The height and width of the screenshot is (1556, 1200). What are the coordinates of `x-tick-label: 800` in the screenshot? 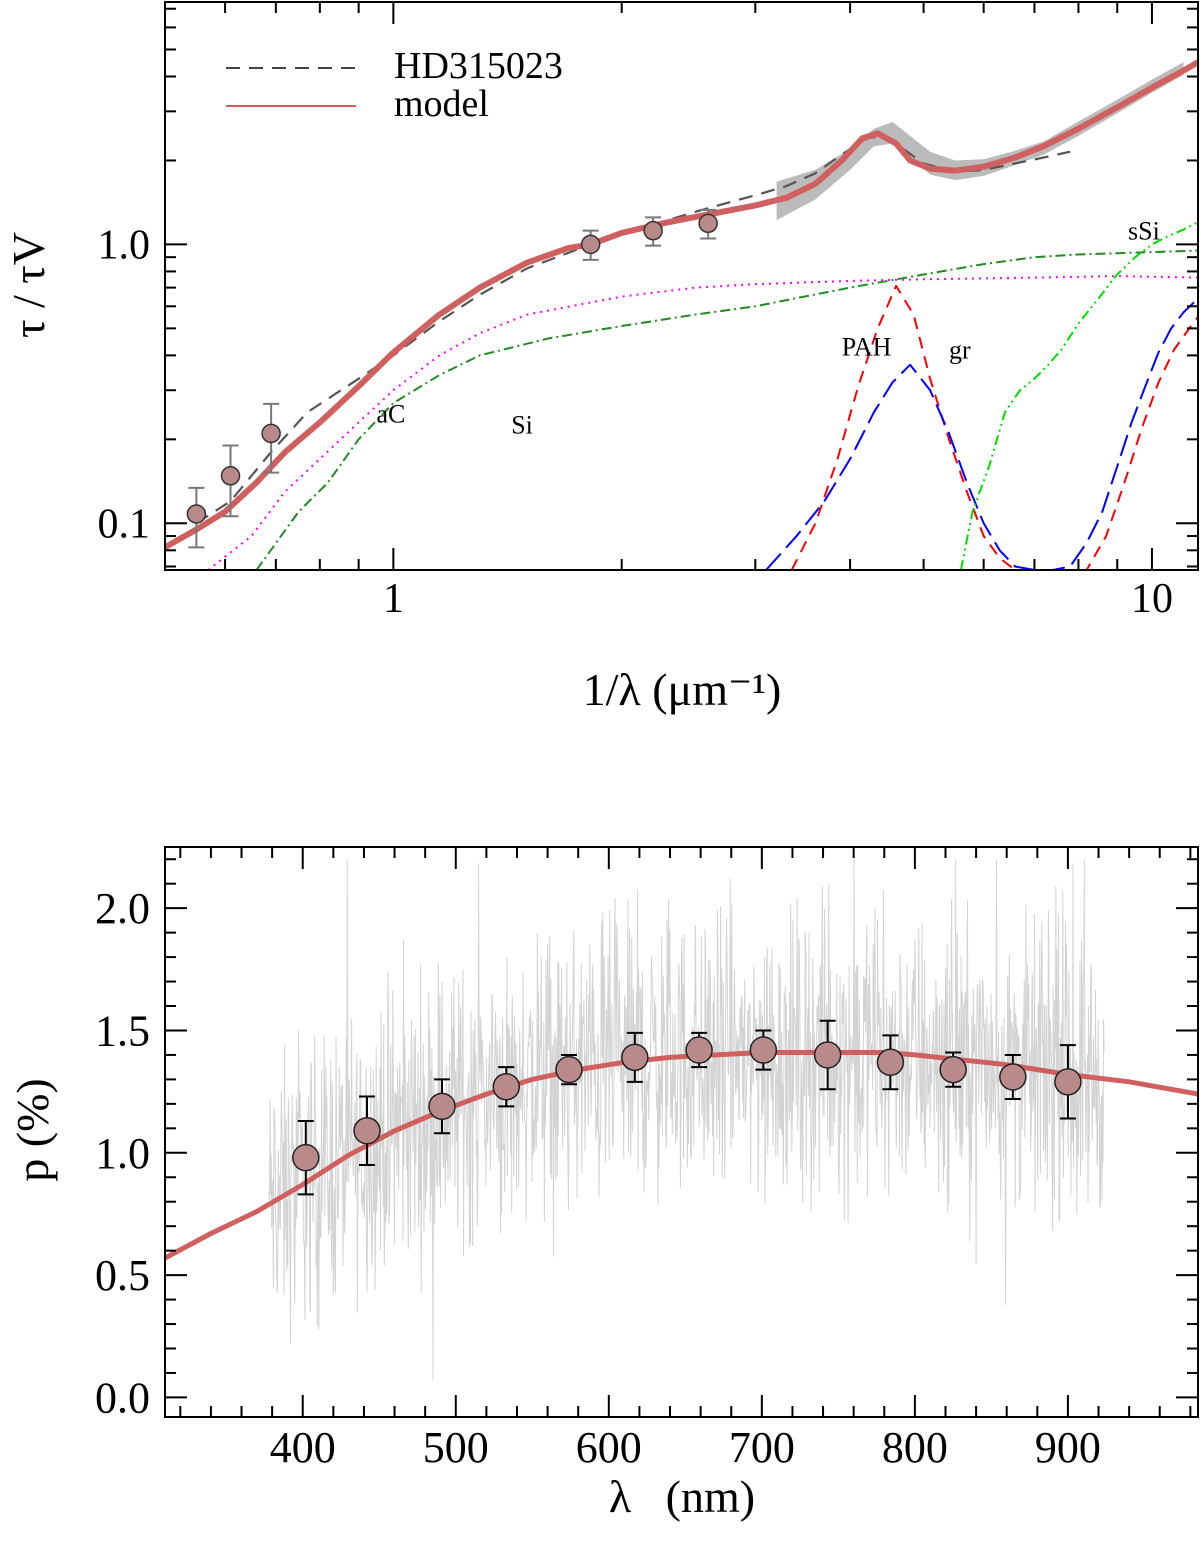 It's located at (915, 1447).